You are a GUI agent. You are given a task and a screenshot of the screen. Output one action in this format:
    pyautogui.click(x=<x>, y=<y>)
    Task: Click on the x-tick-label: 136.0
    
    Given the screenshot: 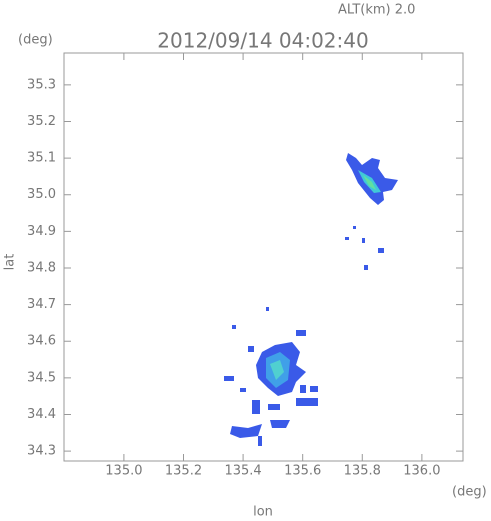 What is the action you would take?
    pyautogui.click(x=421, y=471)
    